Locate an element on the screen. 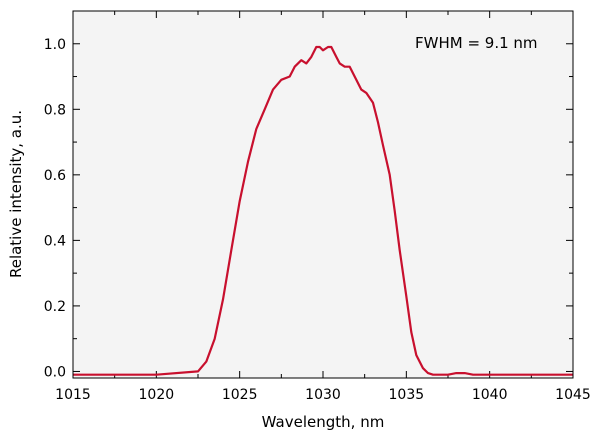  fwhm-annotation: FWHM = 9.1 nm is located at coordinates (476, 43).